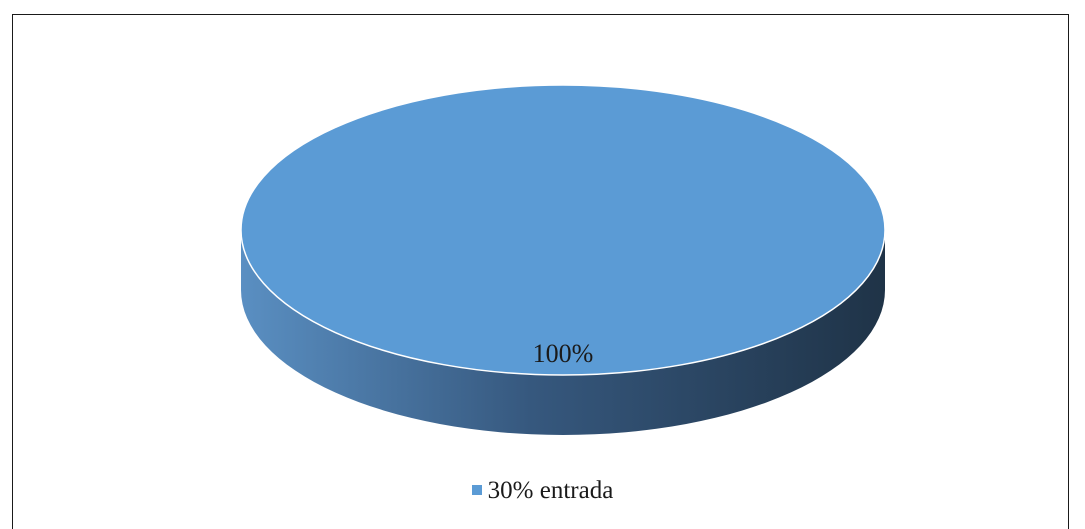 The height and width of the screenshot is (529, 1085). I want to click on legend-label: 30% entrada, so click(550, 490).